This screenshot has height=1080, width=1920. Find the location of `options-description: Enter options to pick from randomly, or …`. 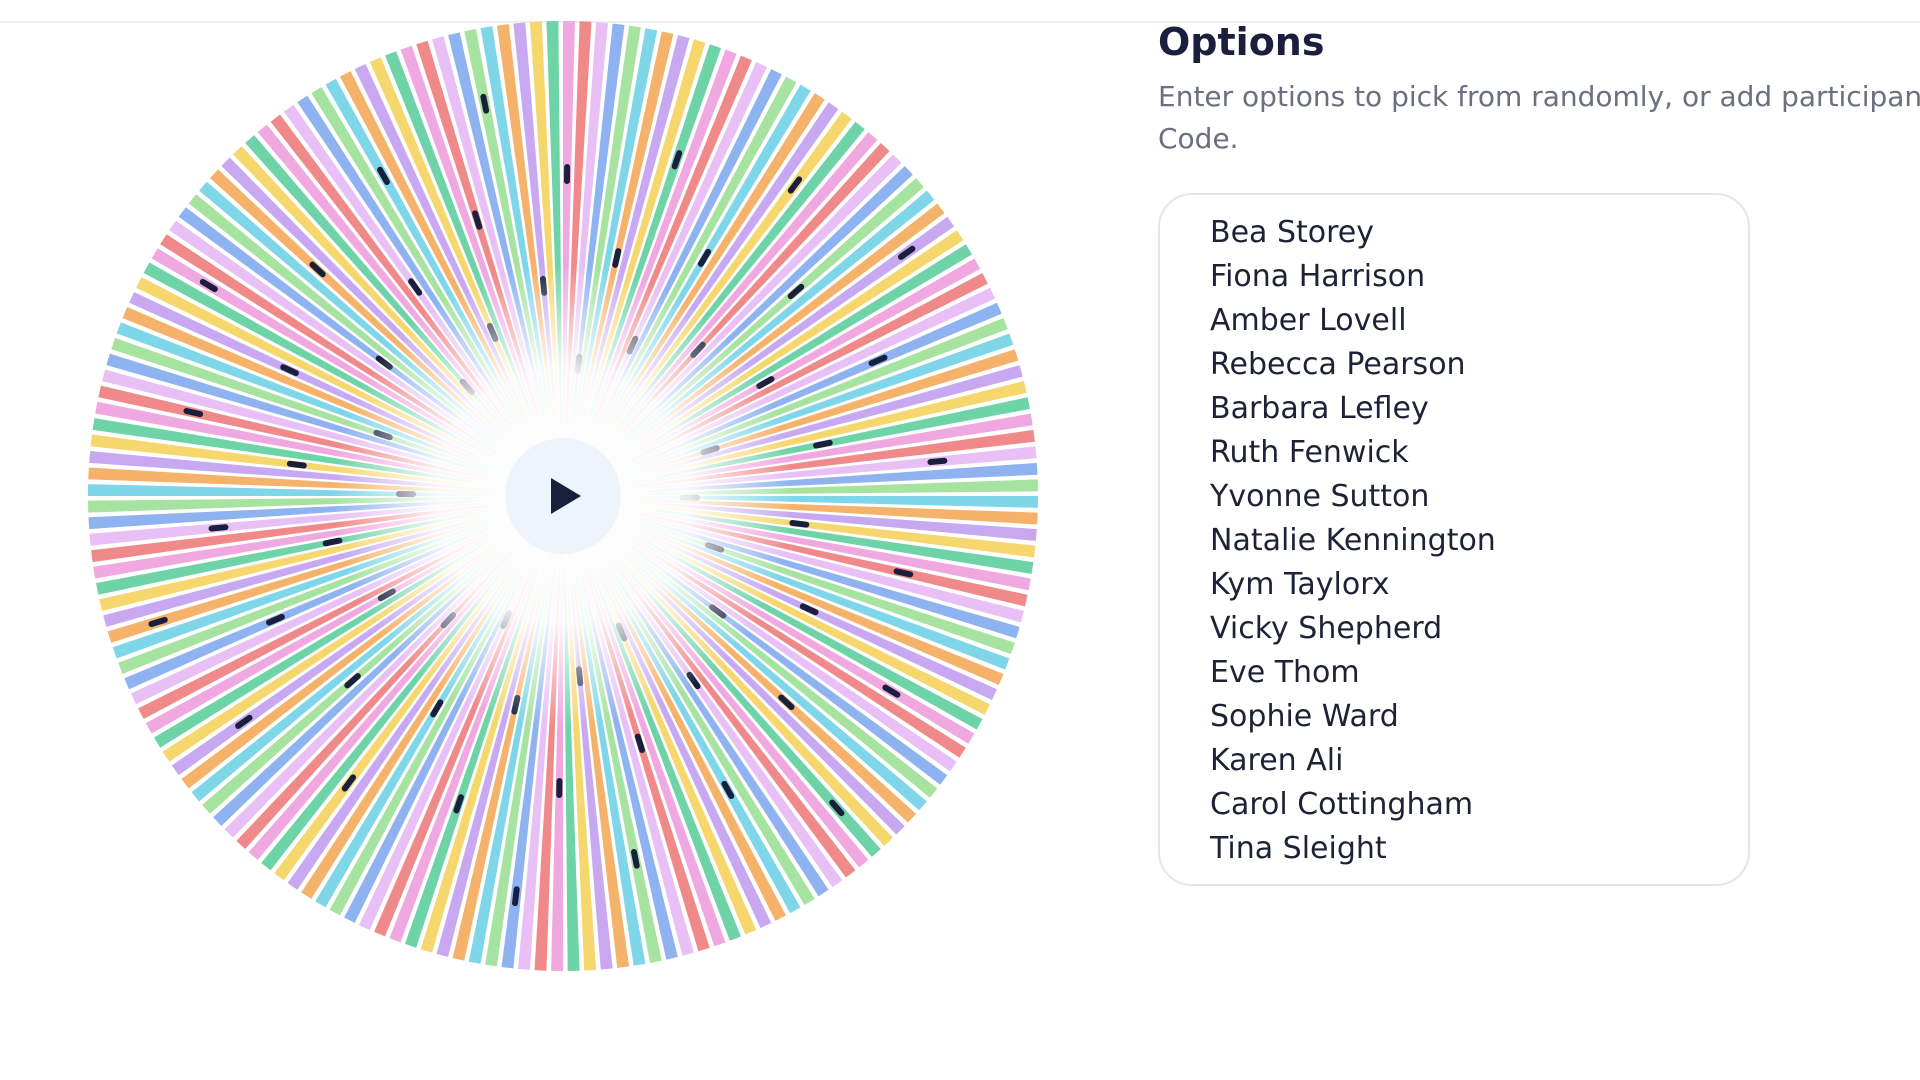

options-description: Enter options to pick from randomly, or … is located at coordinates (1539, 118).